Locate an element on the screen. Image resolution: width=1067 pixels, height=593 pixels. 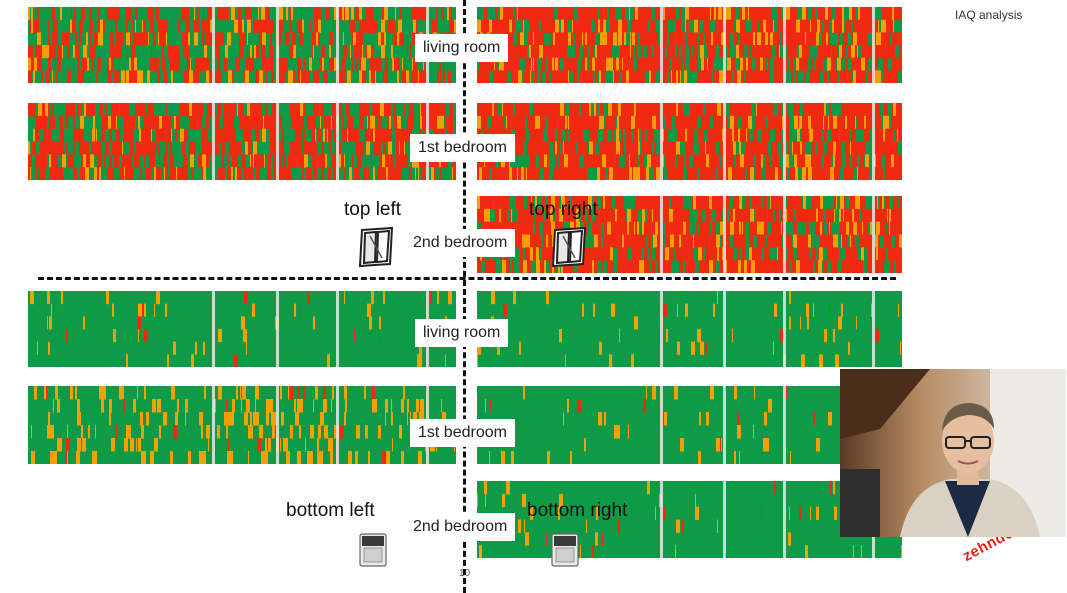
heatmap-strip-top-left-living-room is located at coordinates (242, 45).